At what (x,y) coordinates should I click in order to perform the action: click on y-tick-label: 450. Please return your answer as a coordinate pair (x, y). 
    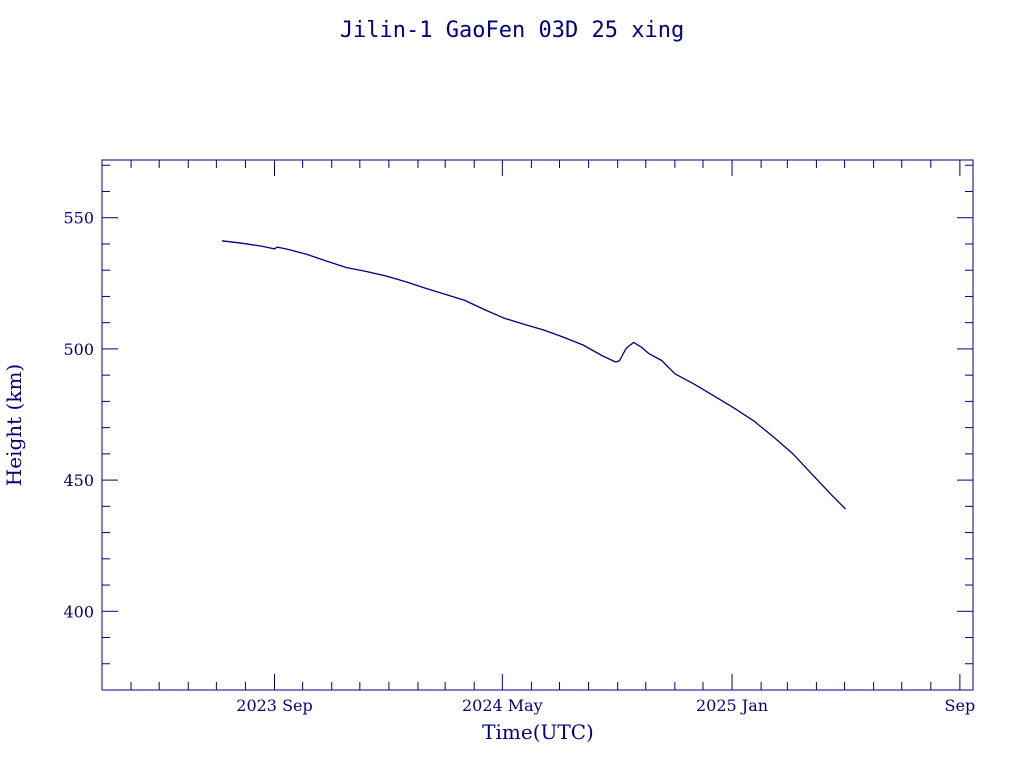
    Looking at the image, I should click on (78, 480).